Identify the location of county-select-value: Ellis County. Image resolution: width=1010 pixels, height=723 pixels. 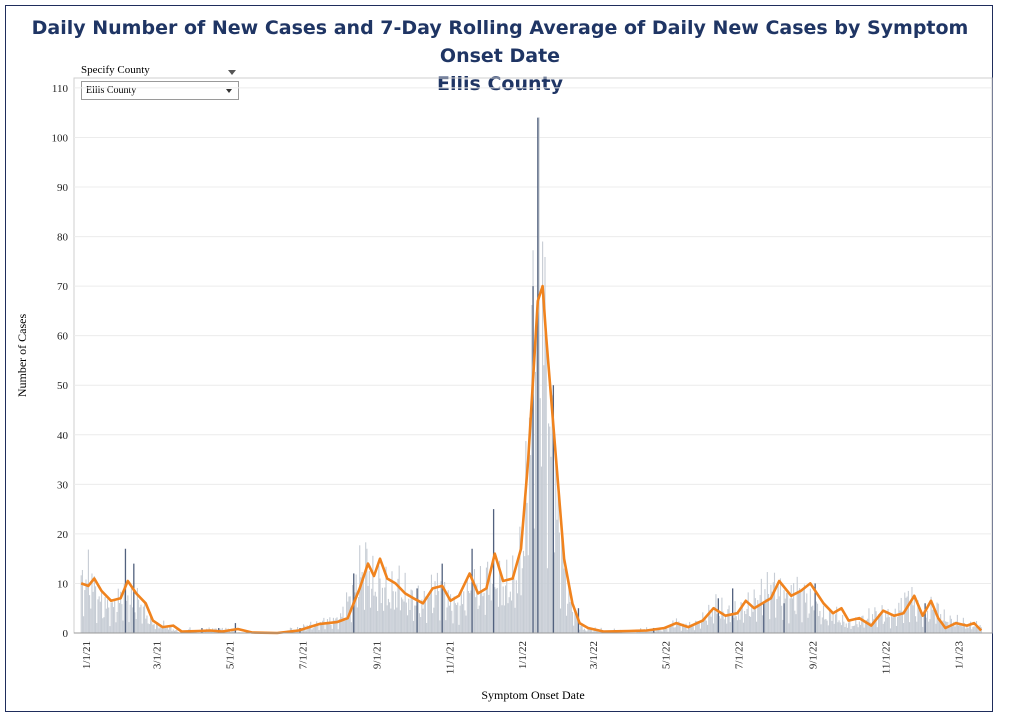
(111, 90).